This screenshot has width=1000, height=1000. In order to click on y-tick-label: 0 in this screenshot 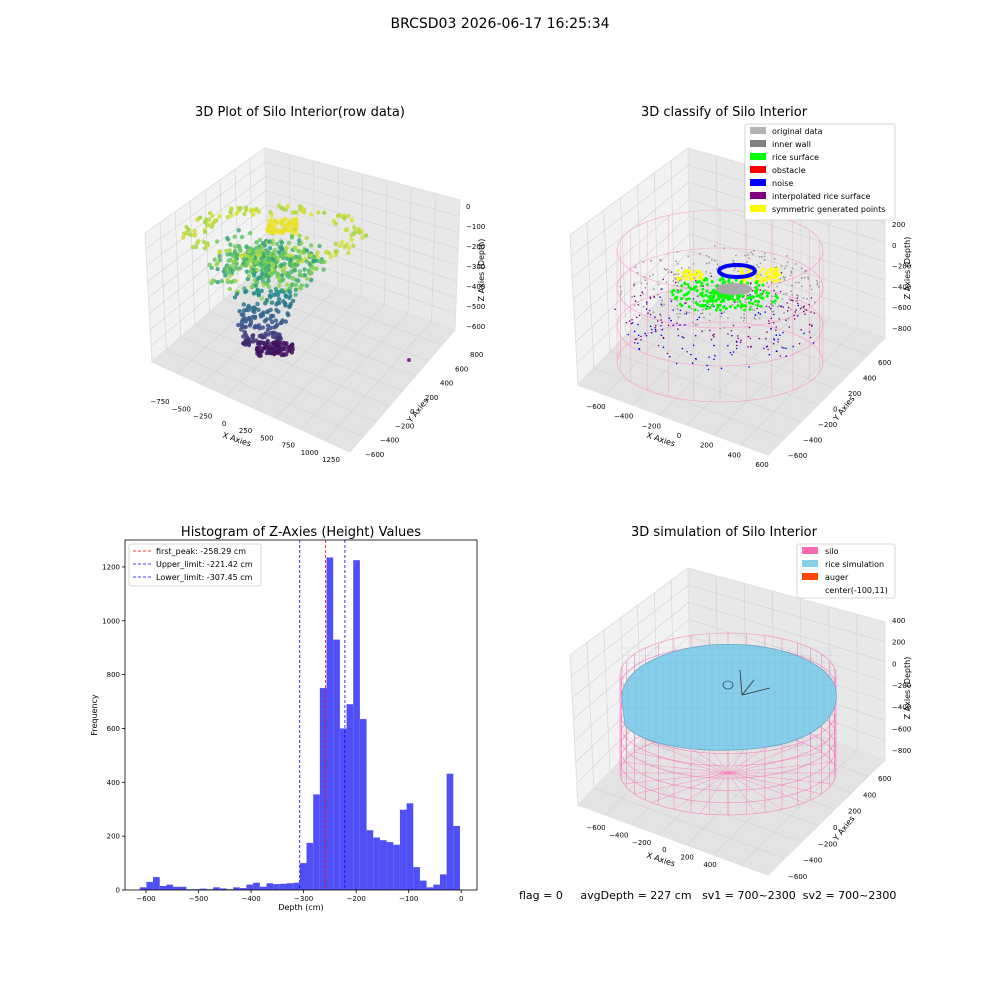, I will do `click(118, 891)`.